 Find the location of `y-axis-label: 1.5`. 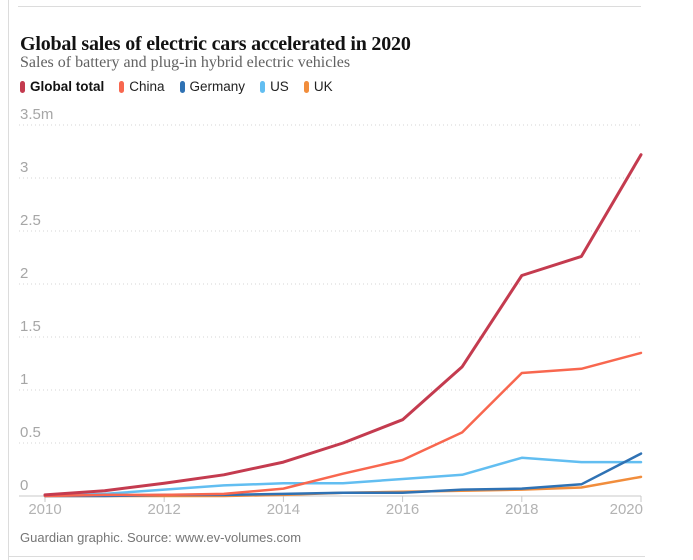

y-axis-label: 1.5 is located at coordinates (30, 326).